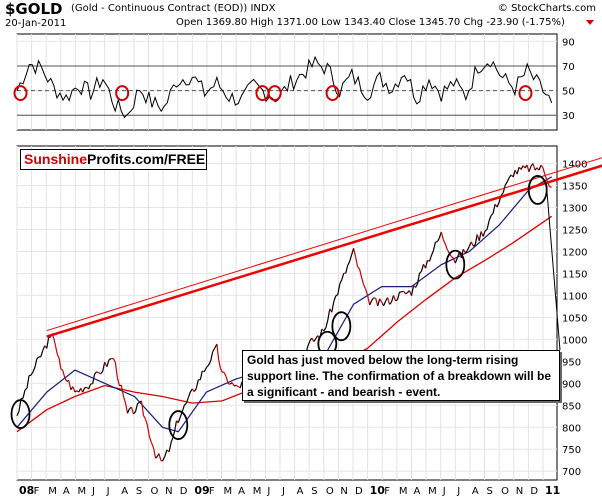 The height and width of the screenshot is (502, 602). What do you see at coordinates (568, 116) in the screenshot?
I see `rsi-tick-label: 30` at bounding box center [568, 116].